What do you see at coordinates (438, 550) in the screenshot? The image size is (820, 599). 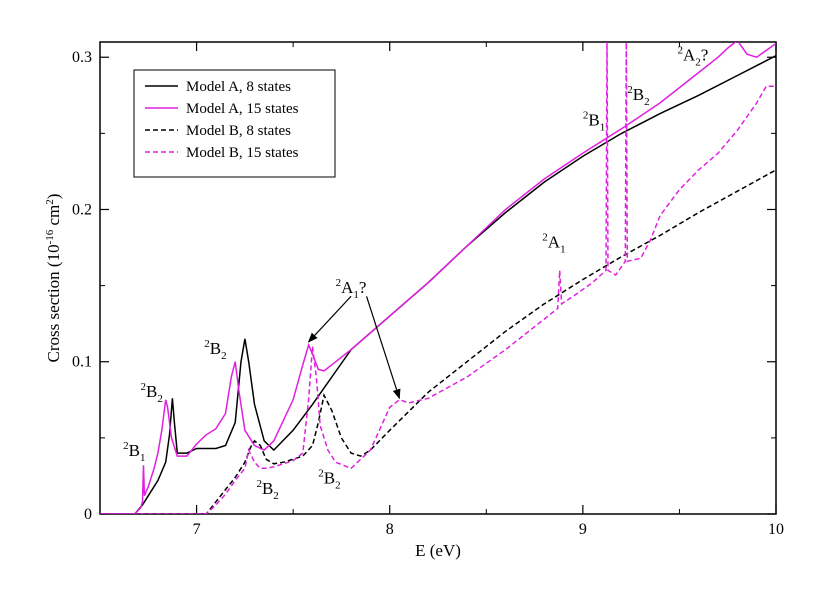 I see `x-axis-title: E (eV)` at bounding box center [438, 550].